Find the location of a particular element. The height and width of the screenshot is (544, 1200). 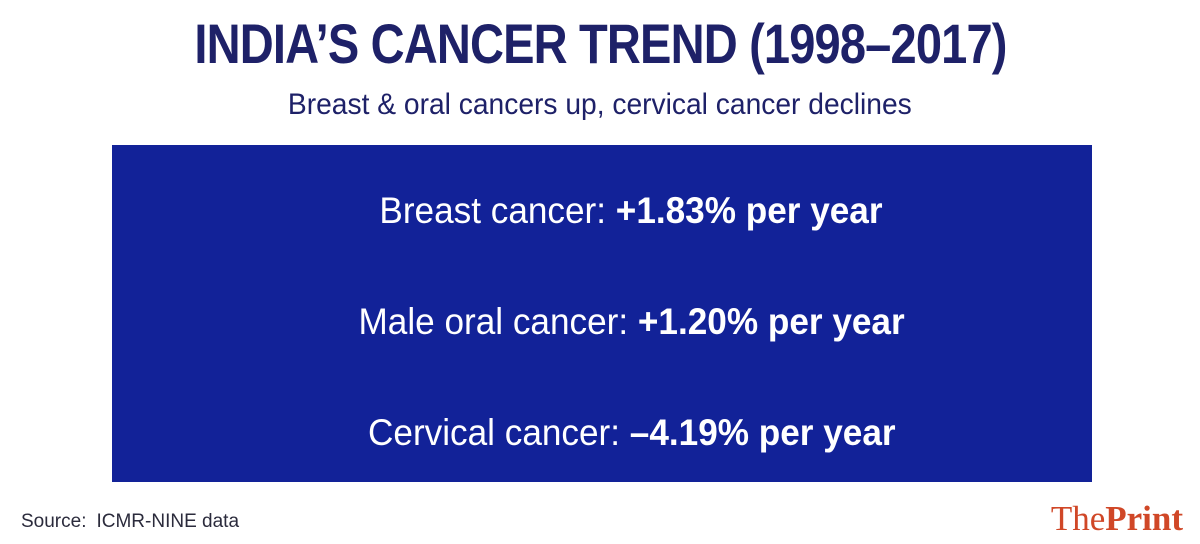

source-label: Source: is located at coordinates (54, 522).